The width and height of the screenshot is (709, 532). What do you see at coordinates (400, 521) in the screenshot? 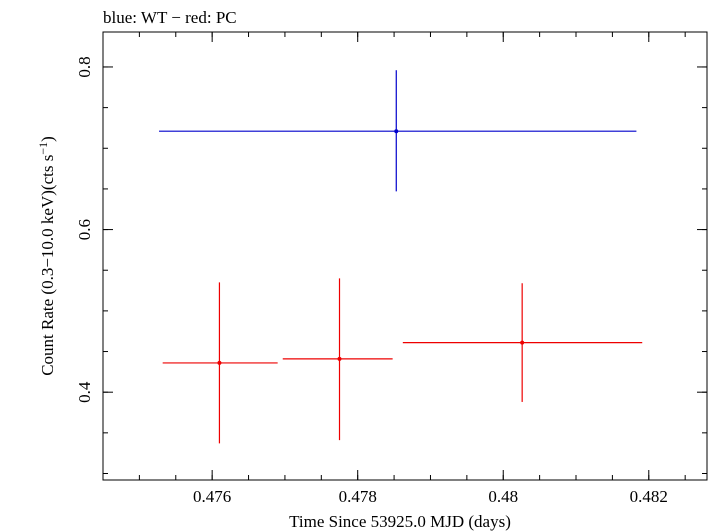
I see `x-axis-label: Time Since 53925.0 MJD (days)` at bounding box center [400, 521].